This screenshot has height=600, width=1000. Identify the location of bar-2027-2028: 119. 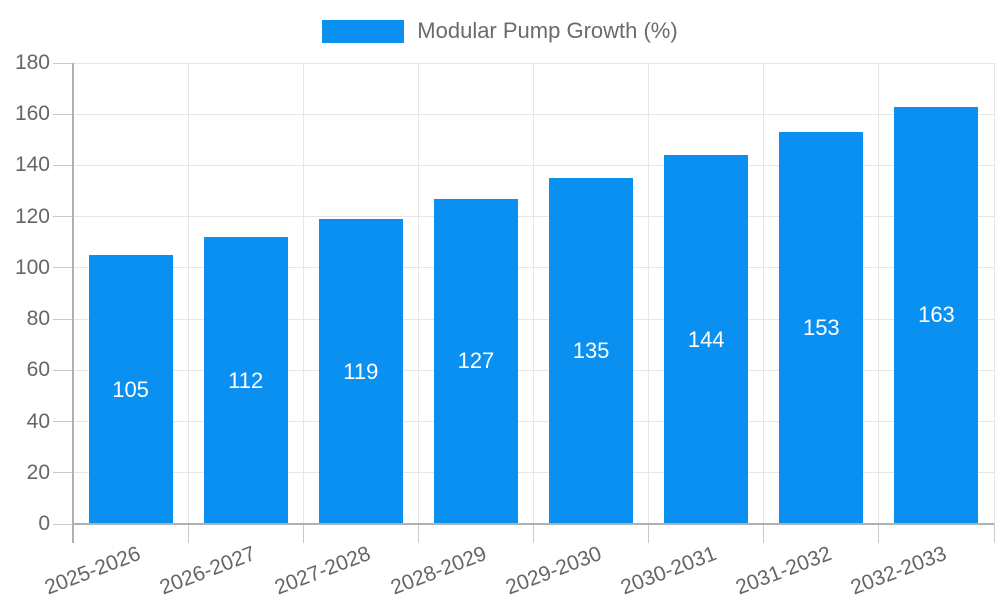
(360, 371).